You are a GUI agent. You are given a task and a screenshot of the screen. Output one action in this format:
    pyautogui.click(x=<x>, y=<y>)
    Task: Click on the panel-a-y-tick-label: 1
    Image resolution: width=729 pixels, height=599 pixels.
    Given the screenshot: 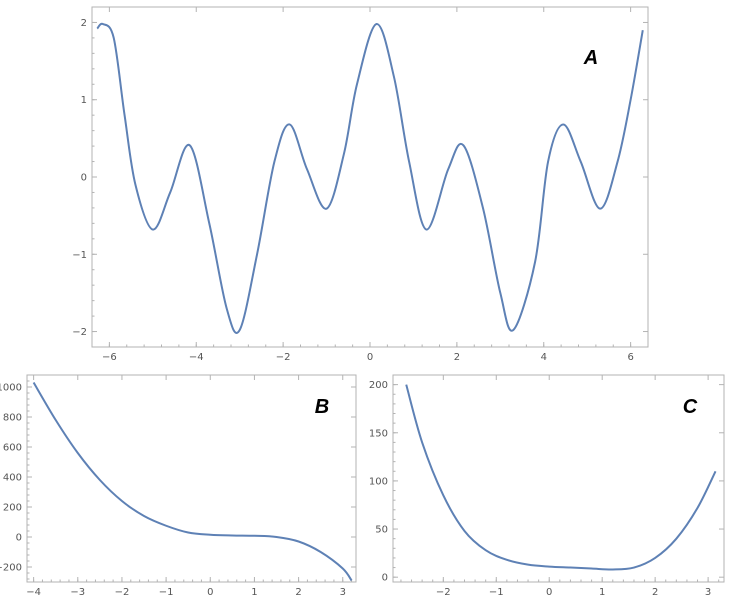 What is the action you would take?
    pyautogui.click(x=84, y=100)
    